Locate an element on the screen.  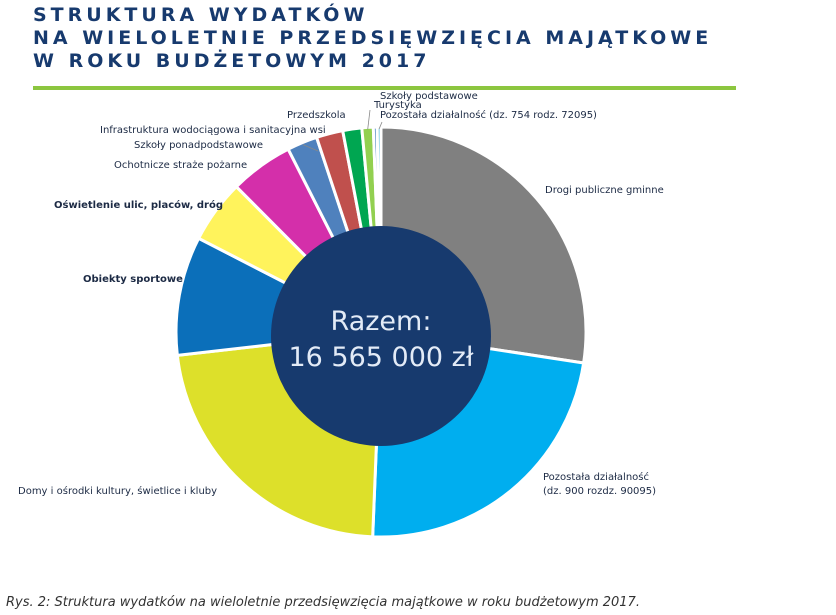
center-disc is located at coordinates (381, 336).